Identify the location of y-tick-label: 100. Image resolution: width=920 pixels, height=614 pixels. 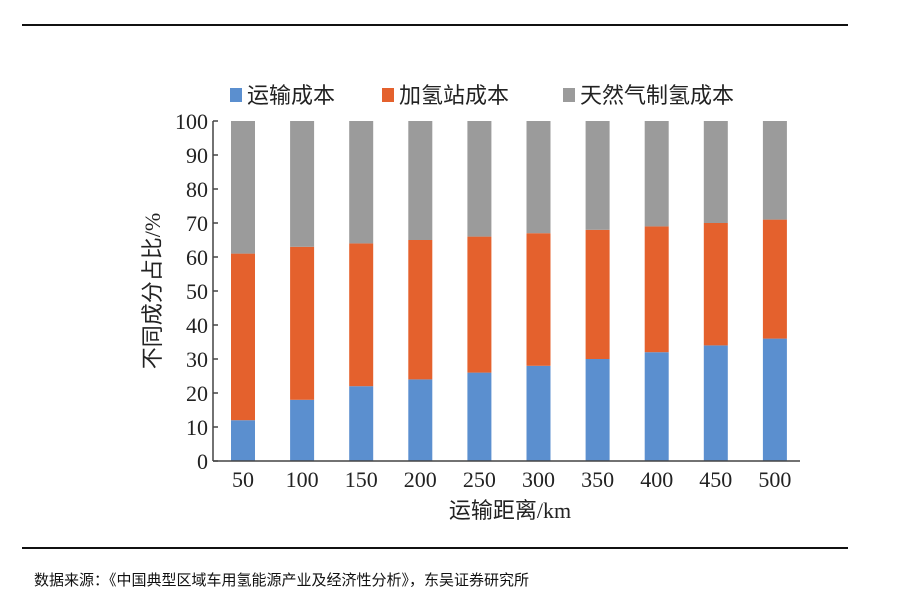
(191, 121).